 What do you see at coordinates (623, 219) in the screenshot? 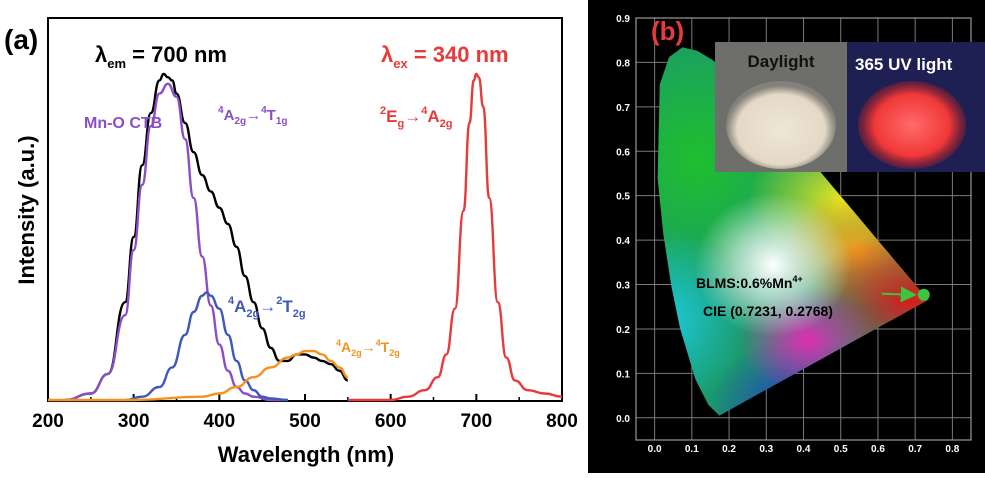
I see `y-tick-labels: 0.0 0.1 0.2 0.3 0.4 0.5 0.6 0.7 0.8 0.9` at bounding box center [623, 219].